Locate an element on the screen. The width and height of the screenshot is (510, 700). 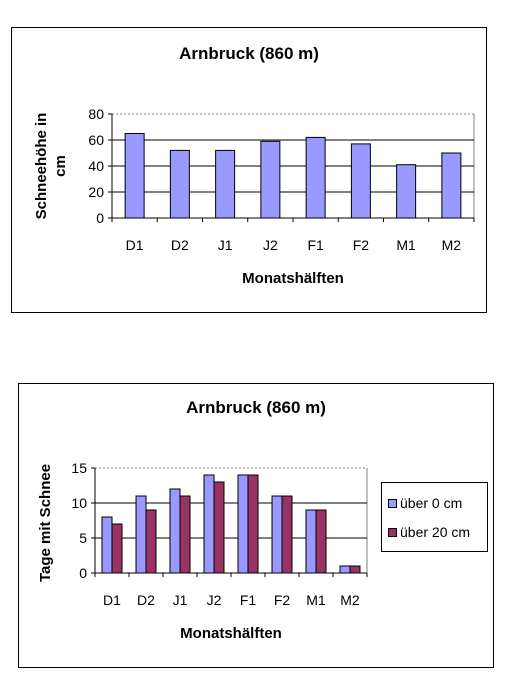
legend-item: über 0 cm is located at coordinates (425, 503).